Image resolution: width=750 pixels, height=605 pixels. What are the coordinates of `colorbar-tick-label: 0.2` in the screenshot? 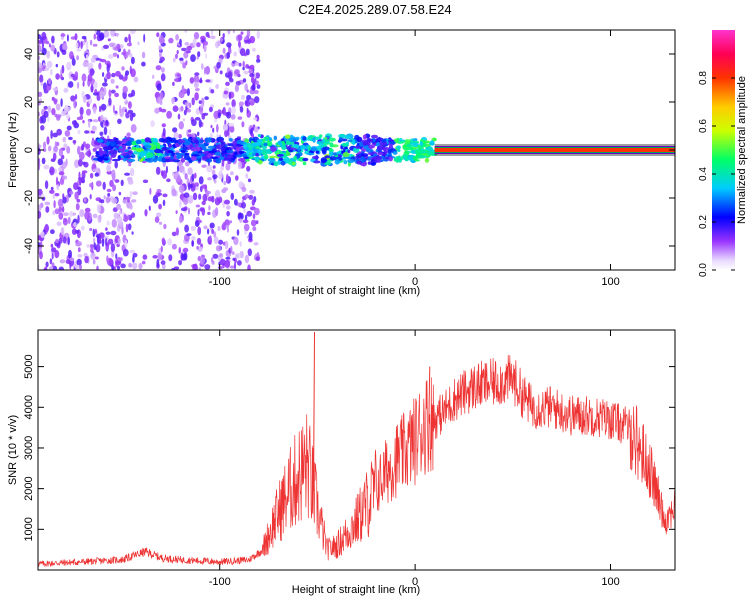 It's located at (703, 222).